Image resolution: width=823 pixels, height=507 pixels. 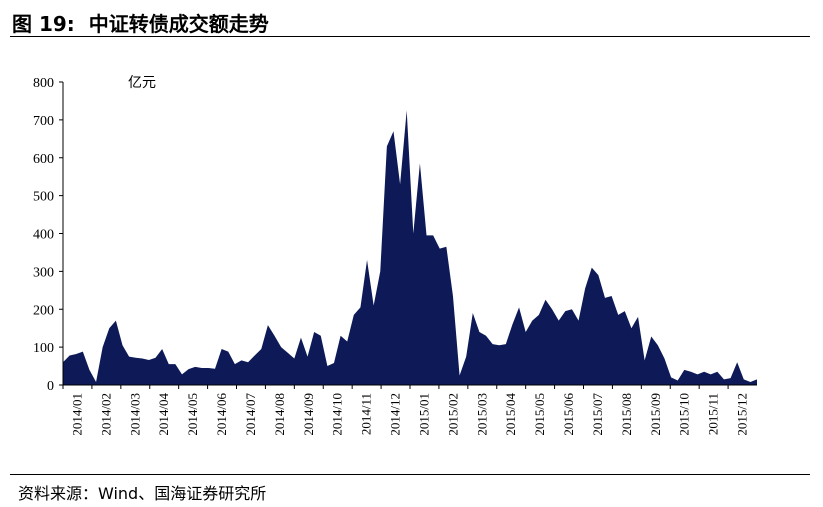 I want to click on source-divider, so click(x=410, y=474).